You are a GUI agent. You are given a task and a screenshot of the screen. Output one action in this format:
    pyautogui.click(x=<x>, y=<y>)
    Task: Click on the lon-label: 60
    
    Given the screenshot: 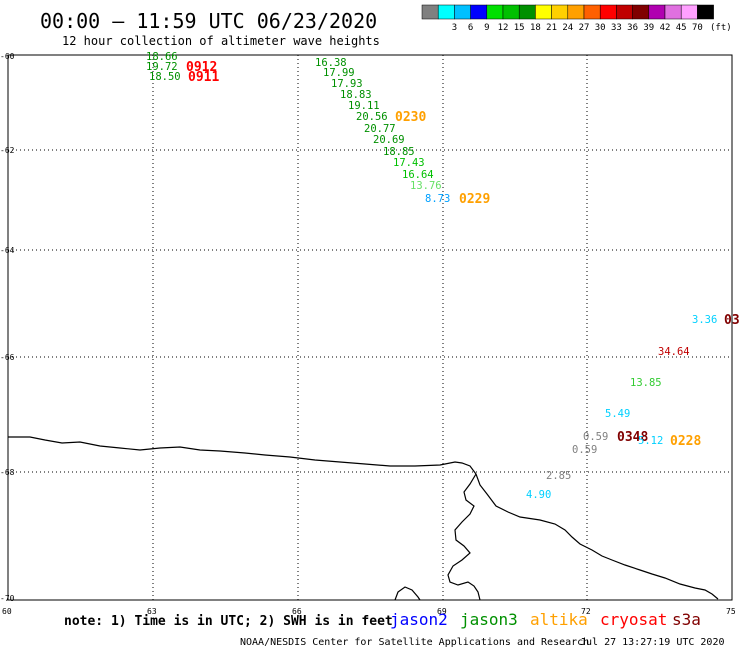 What is the action you would take?
    pyautogui.click(x=7, y=611)
    